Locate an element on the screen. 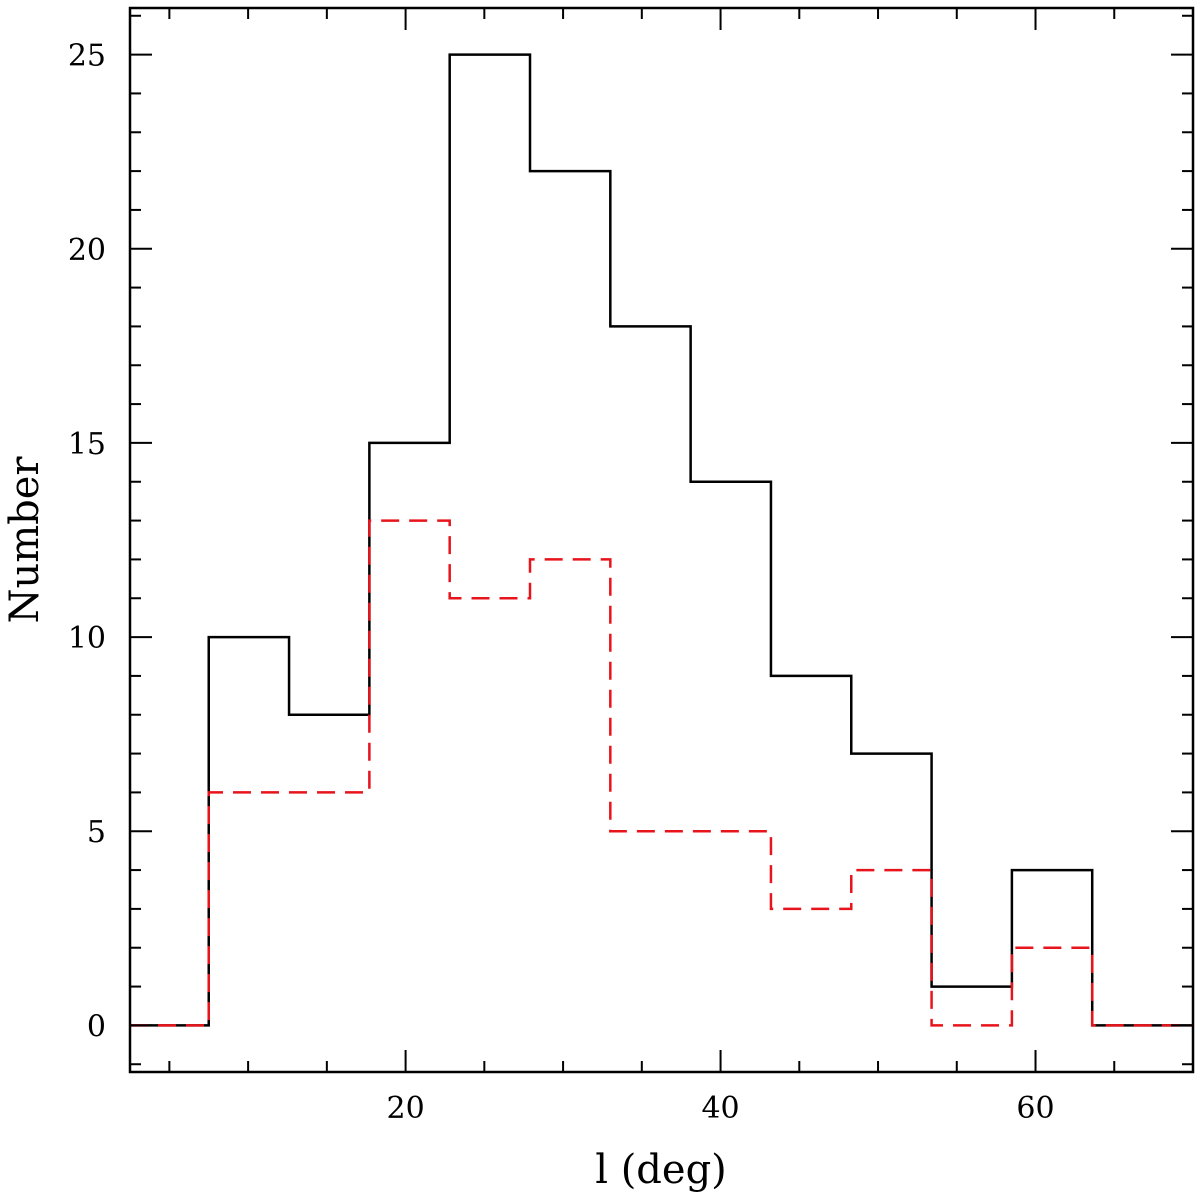 The width and height of the screenshot is (1200, 1195). x-axis-label: l (deg) is located at coordinates (661, 1170).